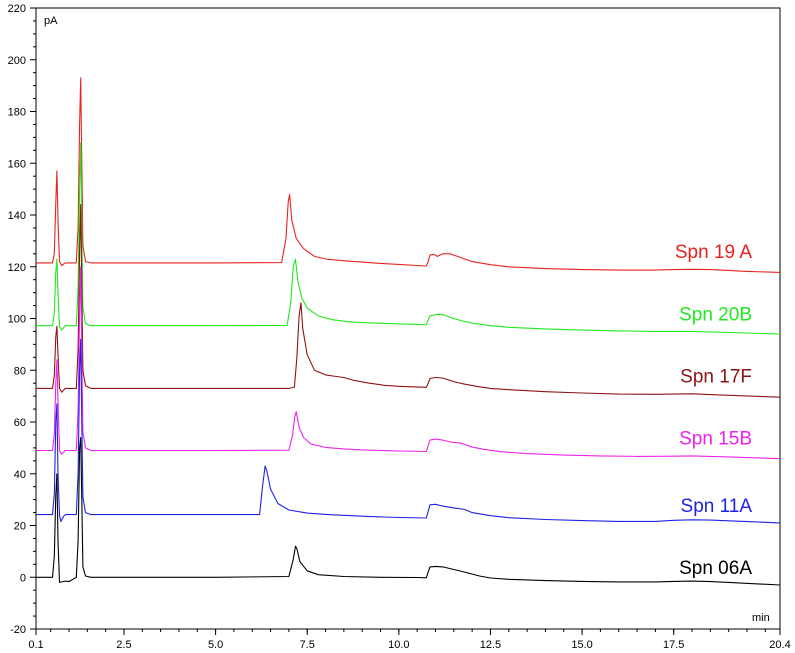 The width and height of the screenshot is (795, 653). What do you see at coordinates (20, 423) in the screenshot?
I see `y-tick-label: 60` at bounding box center [20, 423].